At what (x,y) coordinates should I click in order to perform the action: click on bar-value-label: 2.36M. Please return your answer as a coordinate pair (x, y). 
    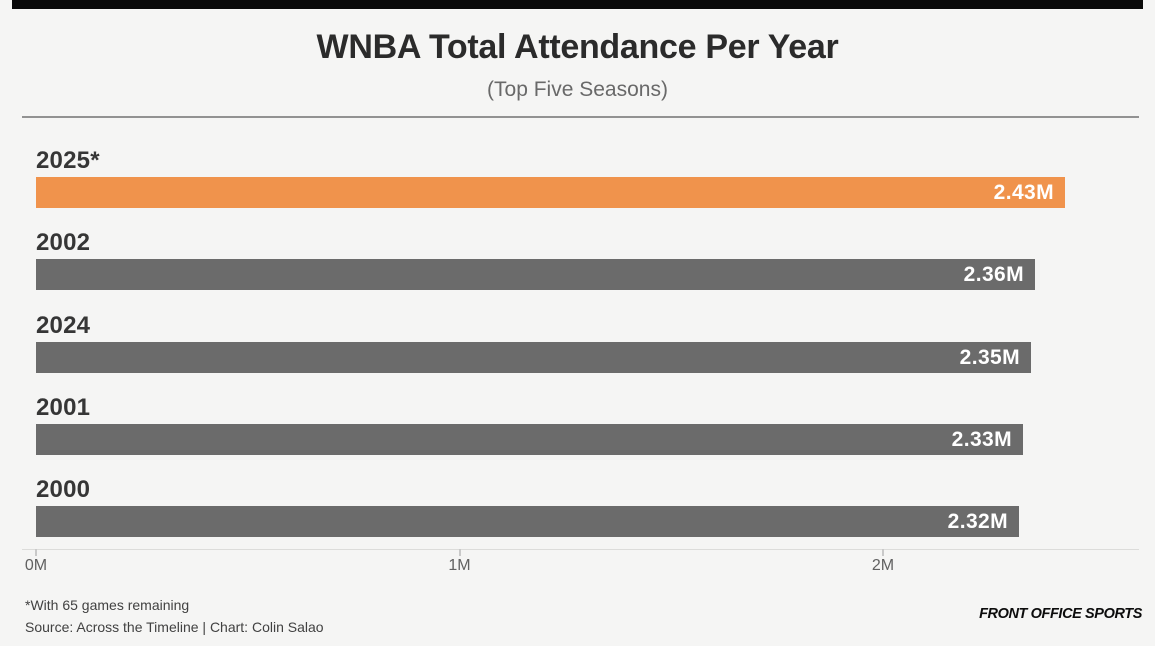
    Looking at the image, I should click on (993, 274).